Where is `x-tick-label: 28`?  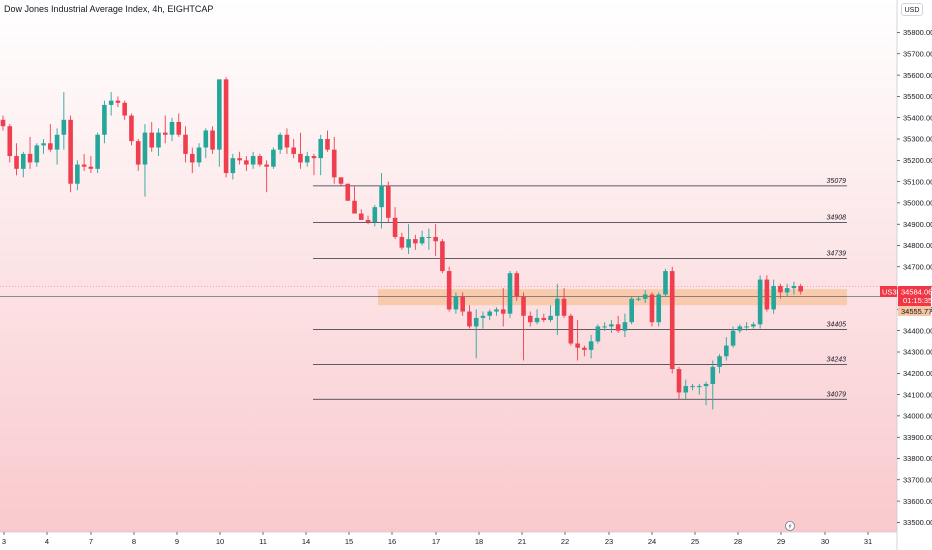
x-tick-label: 28 is located at coordinates (738, 541).